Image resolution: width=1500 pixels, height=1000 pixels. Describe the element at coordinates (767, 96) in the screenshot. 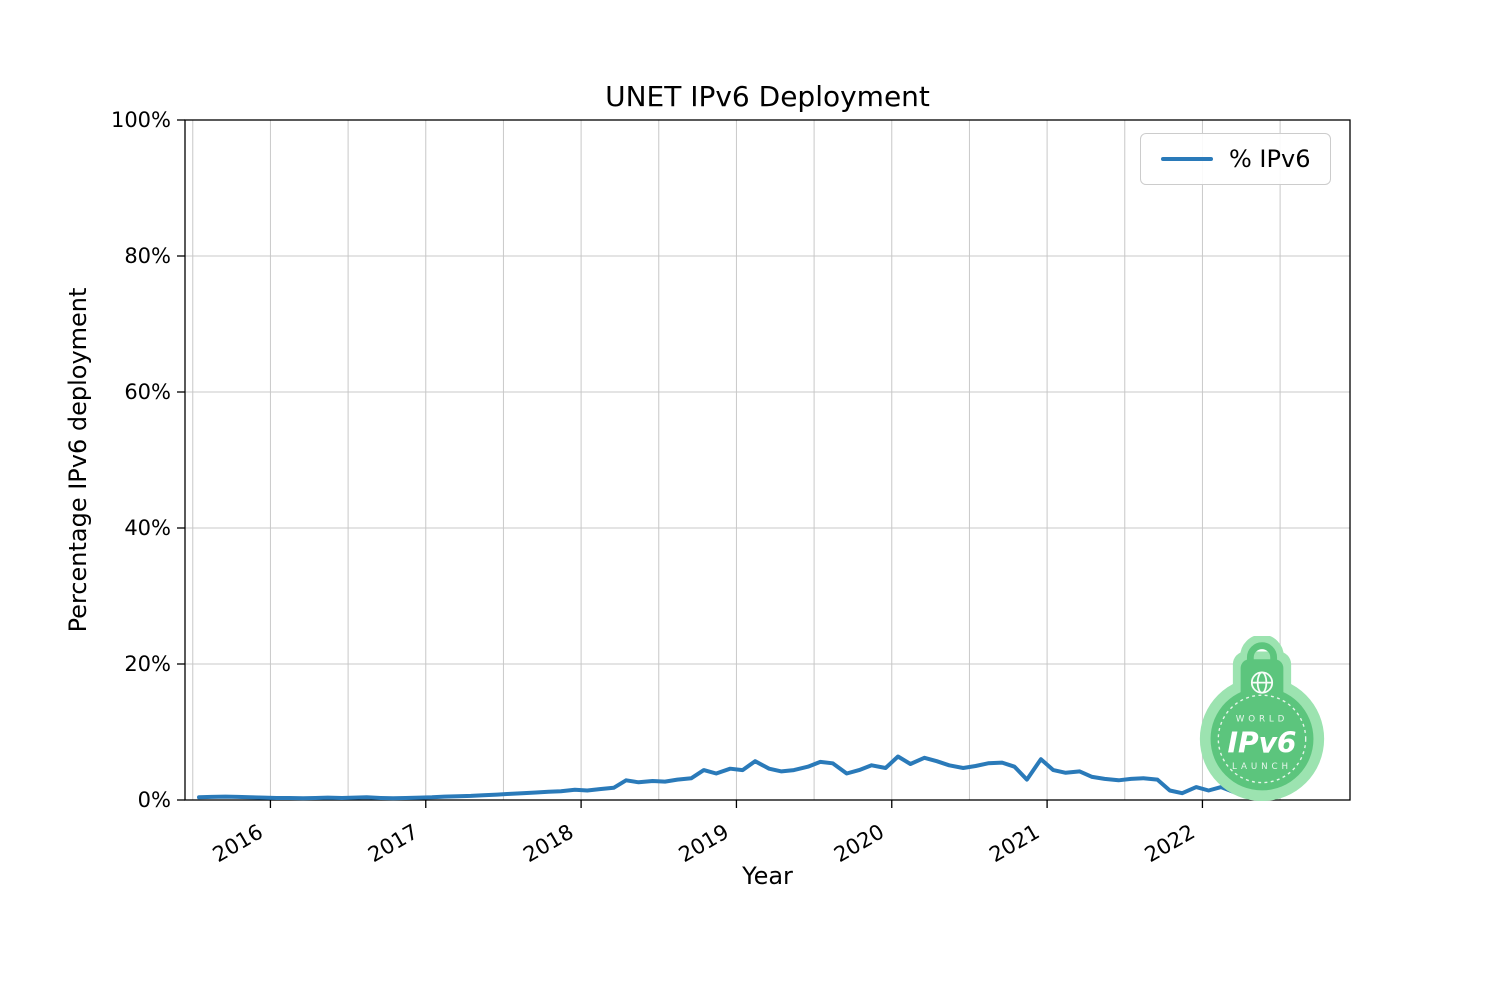

I see `chart-title: UNET IPv6 Deployment` at that location.